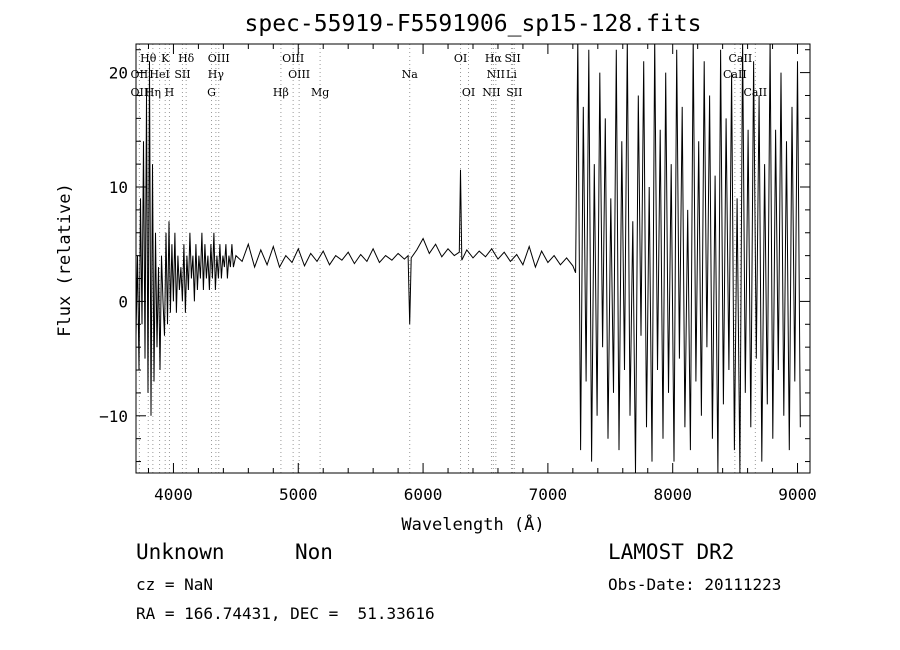 The height and width of the screenshot is (650, 900). What do you see at coordinates (797, 494) in the screenshot?
I see `x-tick-label: 9000` at bounding box center [797, 494].